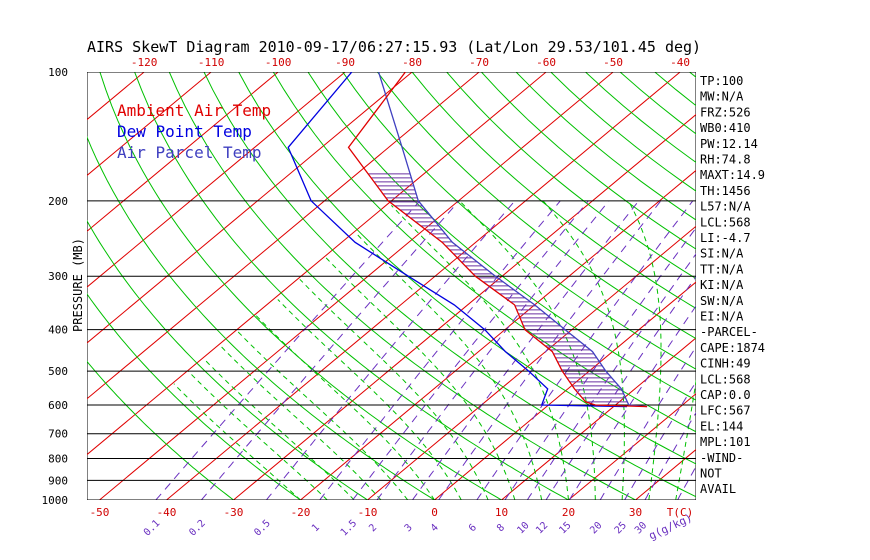  What do you see at coordinates (721, 426) in the screenshot?
I see `index-item: EL:144` at bounding box center [721, 426].